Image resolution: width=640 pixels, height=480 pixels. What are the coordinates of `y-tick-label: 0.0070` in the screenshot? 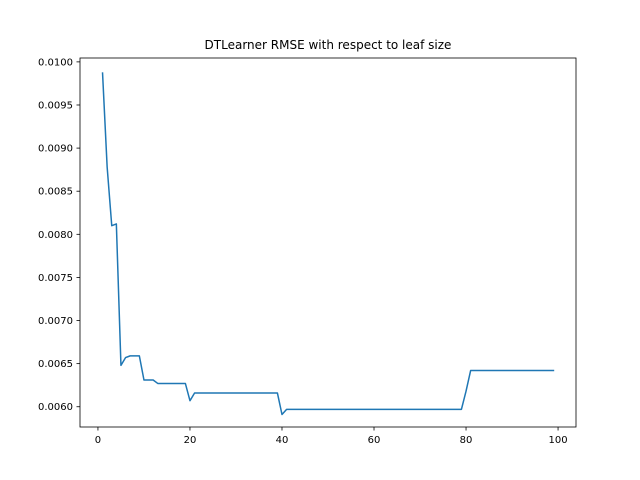 It's located at (55, 321).